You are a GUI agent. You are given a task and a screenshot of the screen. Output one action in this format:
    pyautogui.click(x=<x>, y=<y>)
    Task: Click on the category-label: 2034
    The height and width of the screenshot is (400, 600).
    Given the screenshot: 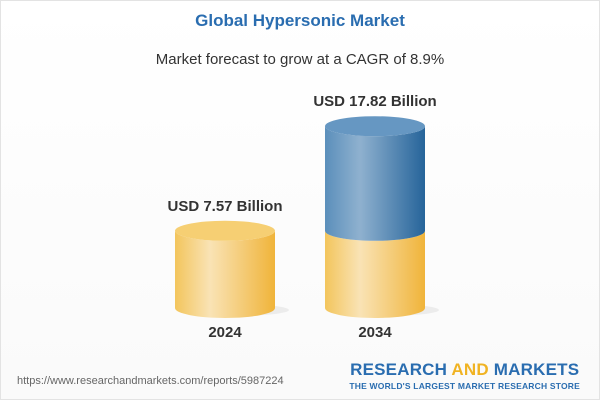 What is the action you would take?
    pyautogui.click(x=375, y=332)
    